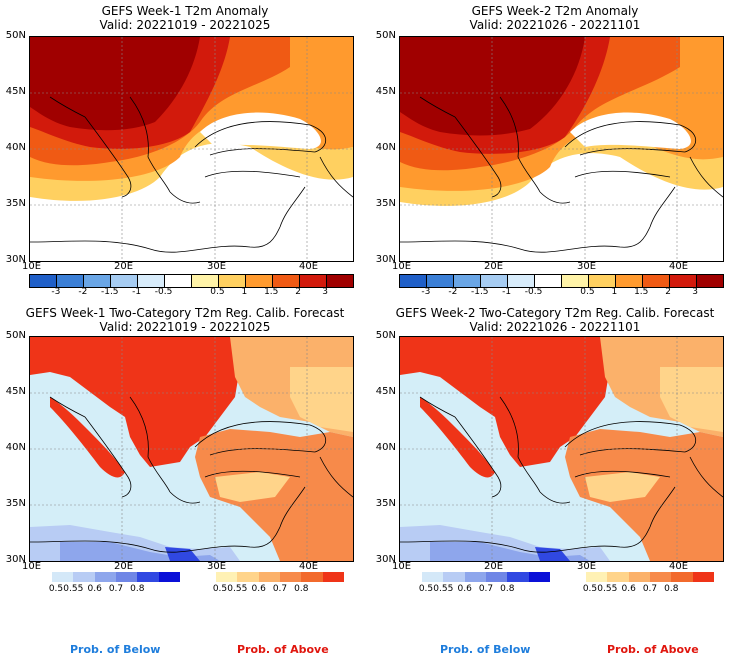 This screenshot has height=662, width=740. What do you see at coordinates (628, 589) in the screenshot?
I see `colorbar-tick-label: 0.6` at bounding box center [628, 589].